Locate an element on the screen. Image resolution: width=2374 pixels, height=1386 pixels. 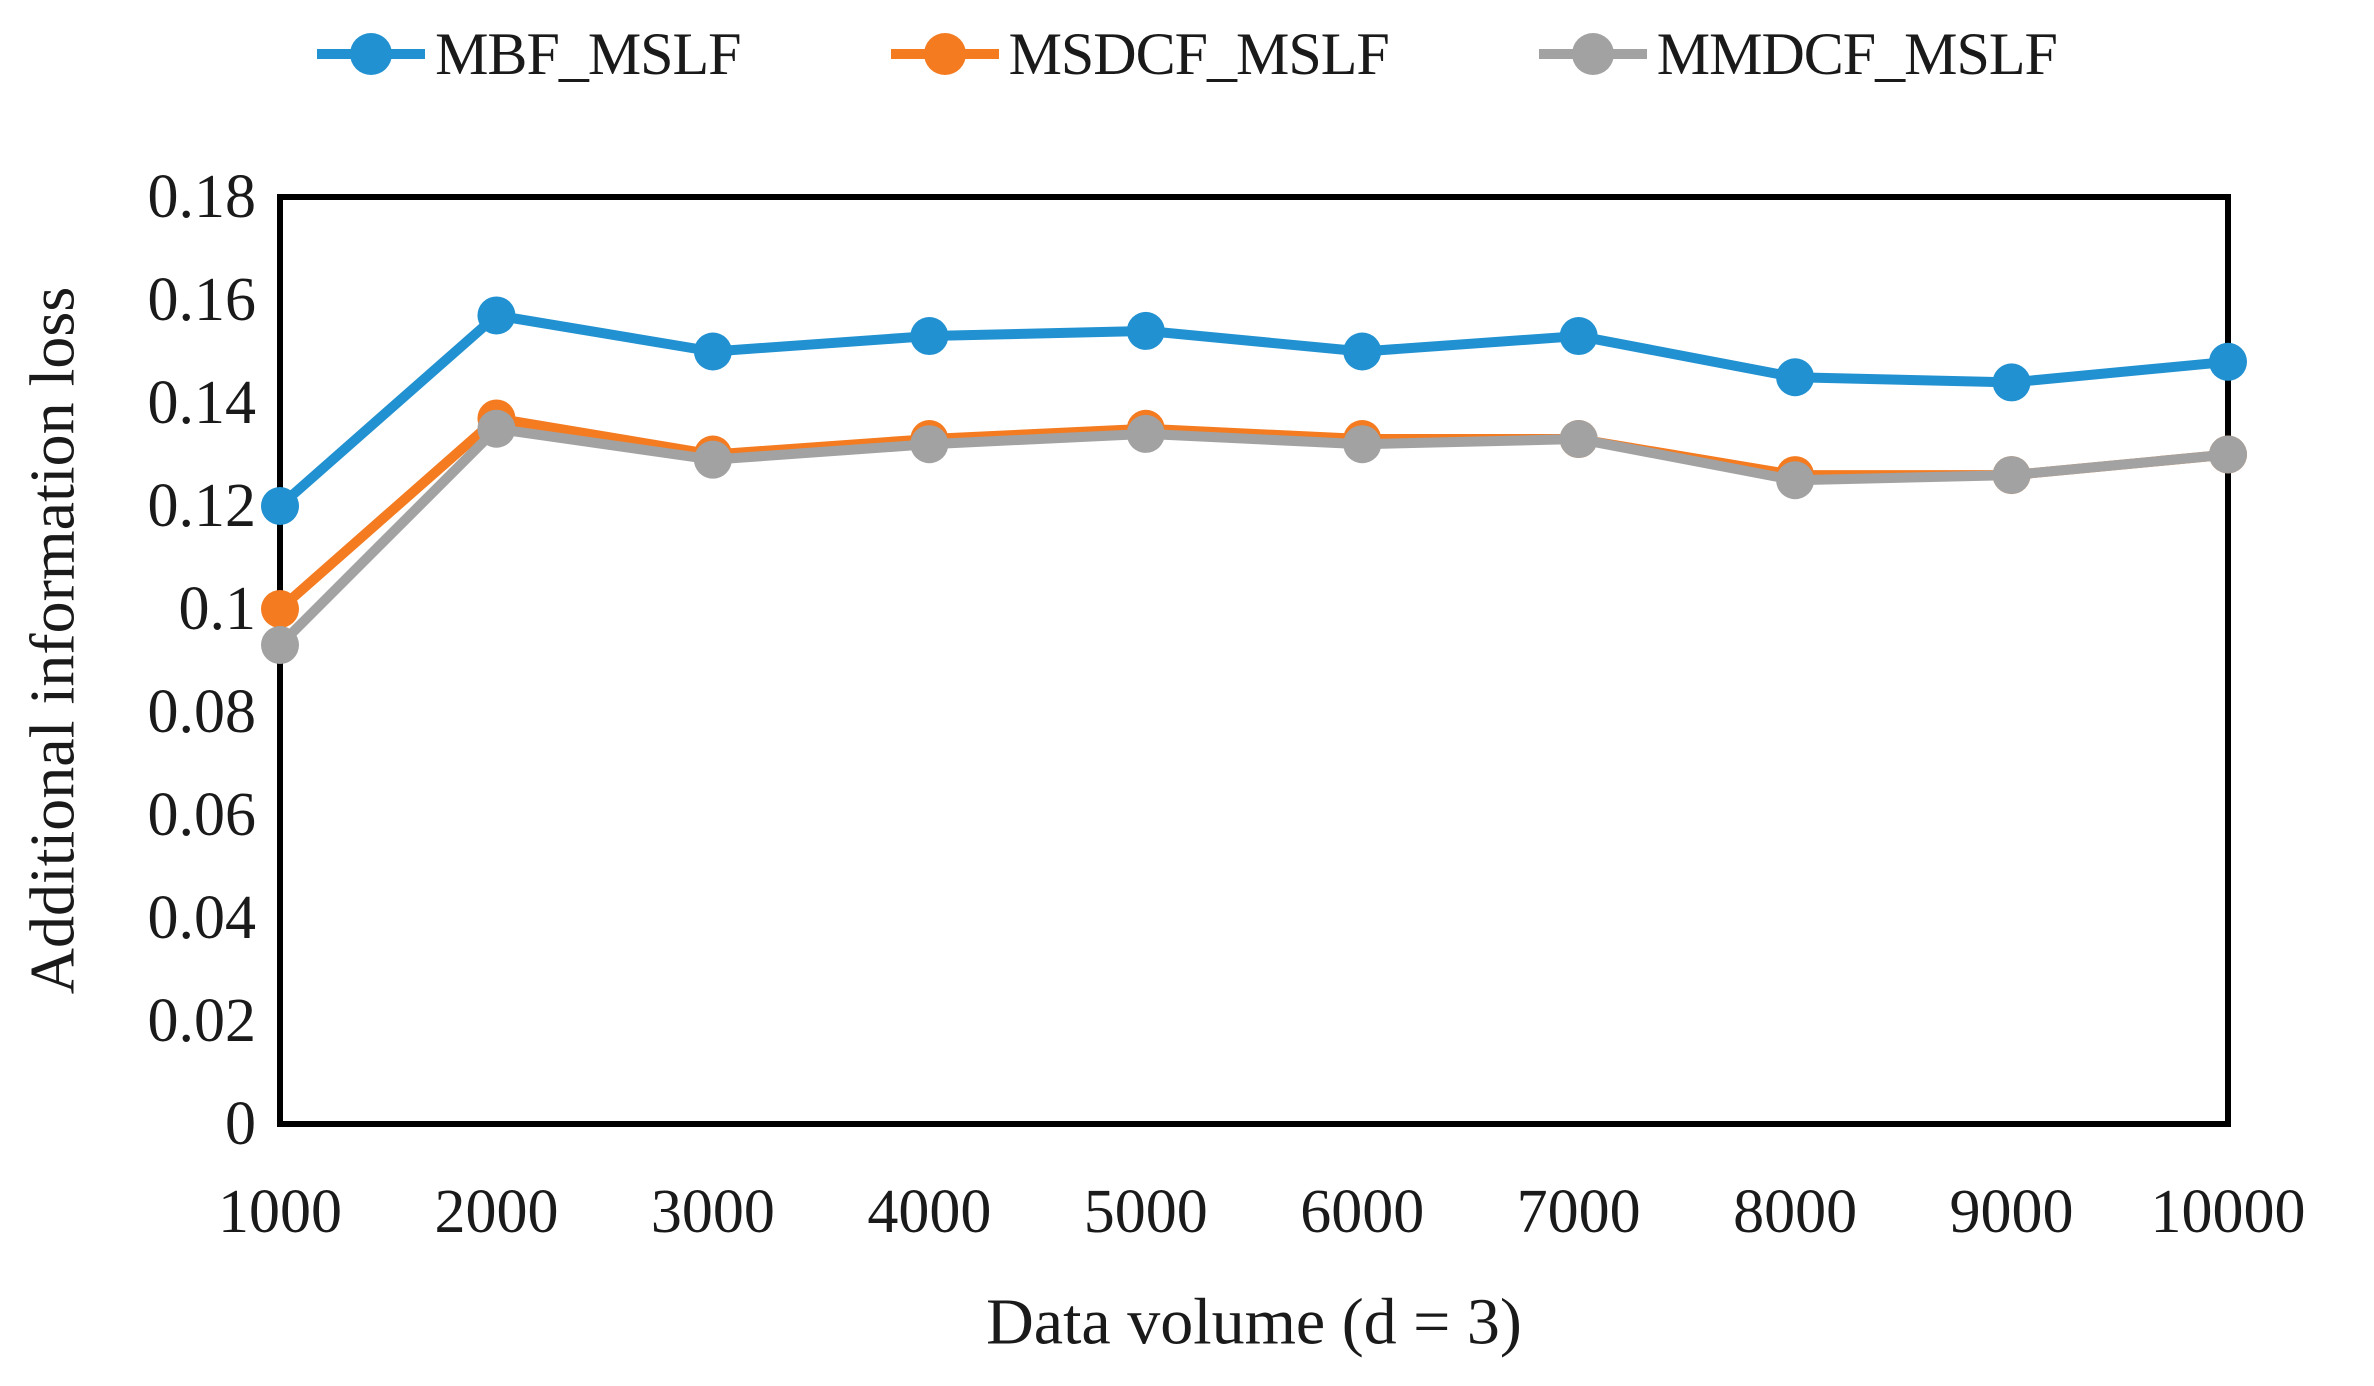
x-tick-label: 2000 is located at coordinates (496, 1212).